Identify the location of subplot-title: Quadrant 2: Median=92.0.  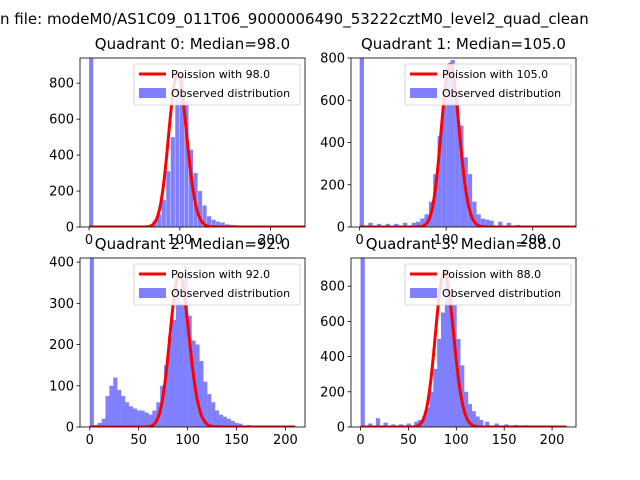
(192, 244).